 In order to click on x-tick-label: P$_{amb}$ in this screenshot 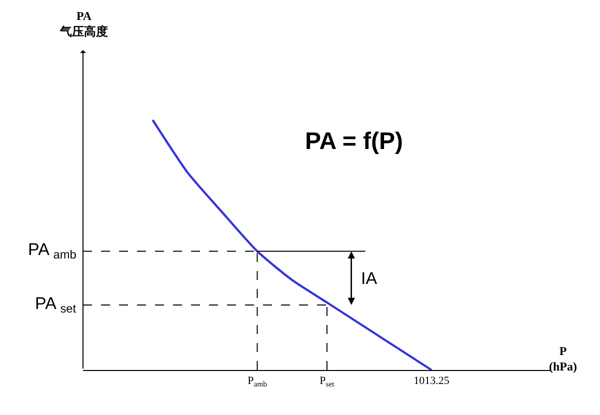, I will do `click(258, 382)`.